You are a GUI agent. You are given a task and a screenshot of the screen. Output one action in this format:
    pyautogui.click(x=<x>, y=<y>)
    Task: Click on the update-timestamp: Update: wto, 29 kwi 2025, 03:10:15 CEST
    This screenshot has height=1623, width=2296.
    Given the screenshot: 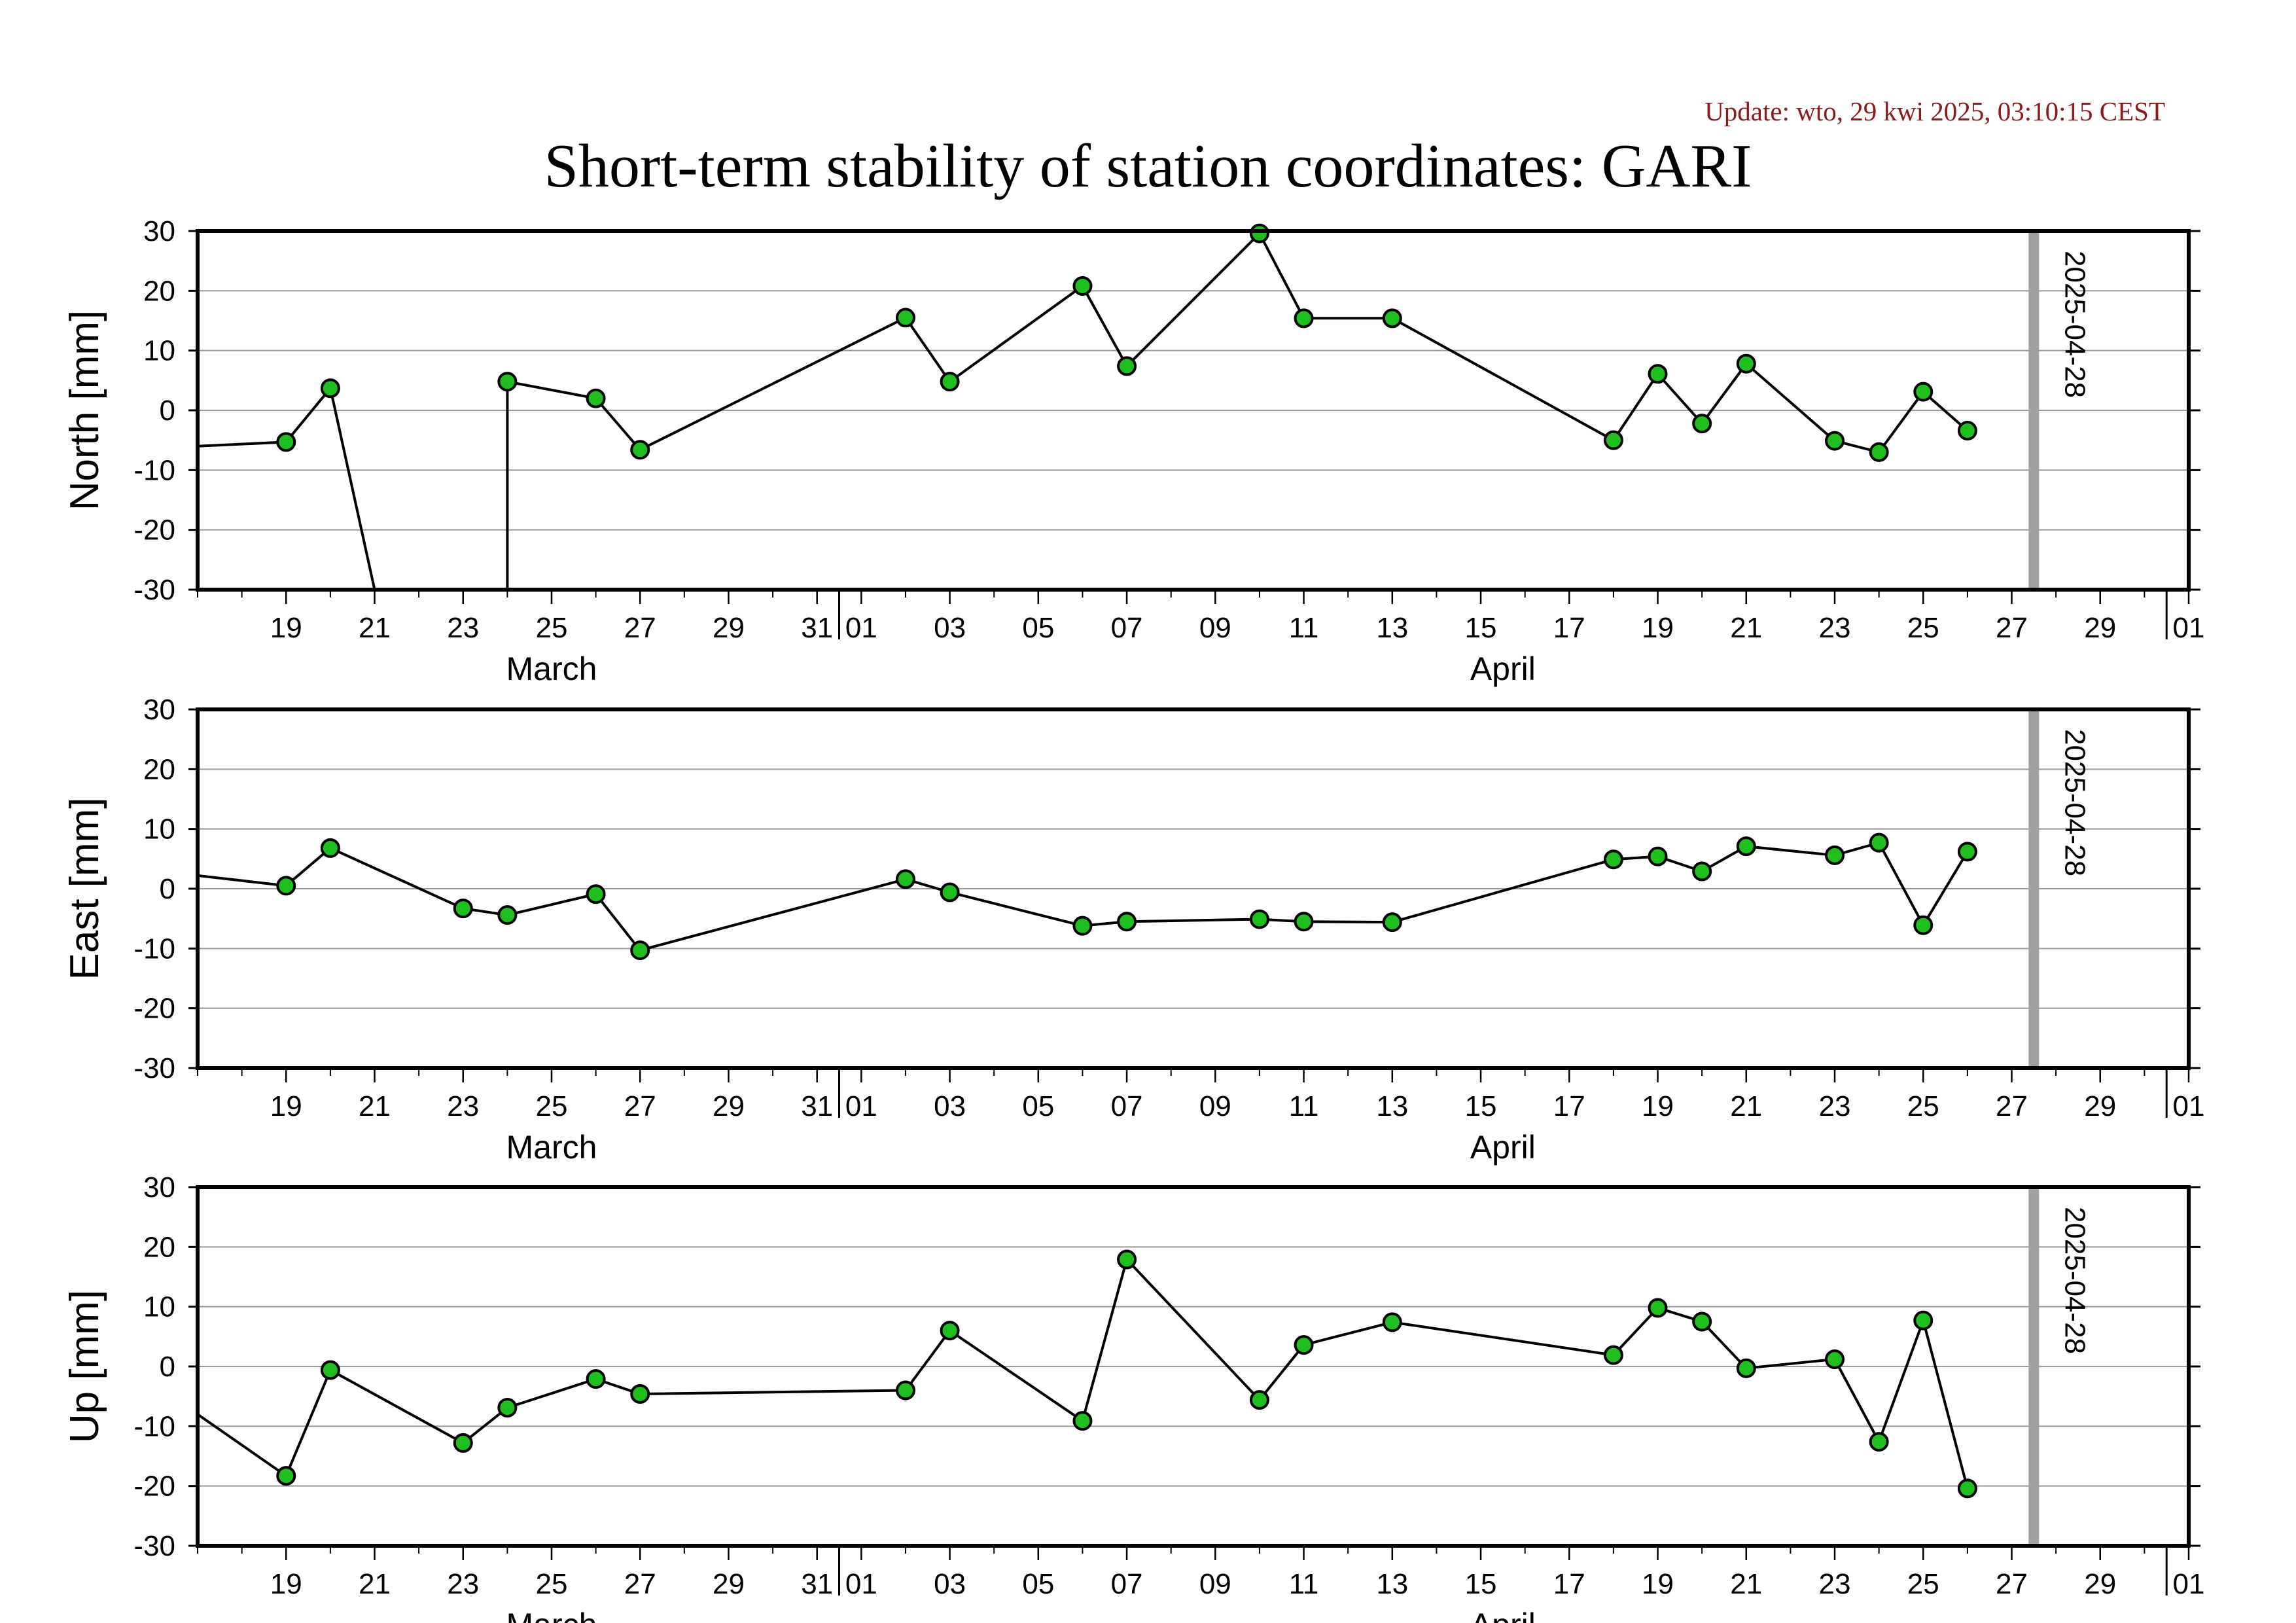 What is the action you would take?
    pyautogui.click(x=1934, y=111)
    